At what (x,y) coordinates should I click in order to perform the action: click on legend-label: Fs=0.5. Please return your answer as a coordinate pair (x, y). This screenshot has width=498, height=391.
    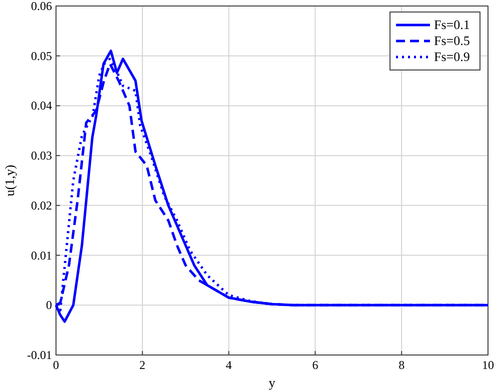
    Looking at the image, I should click on (452, 40).